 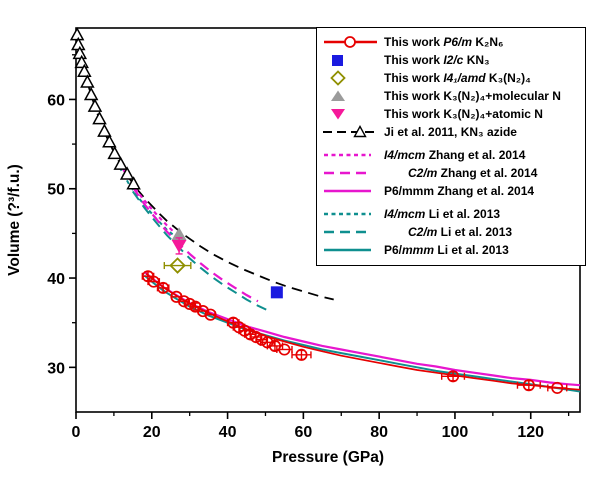 I want to click on x-tick-label: 0, so click(x=76, y=432).